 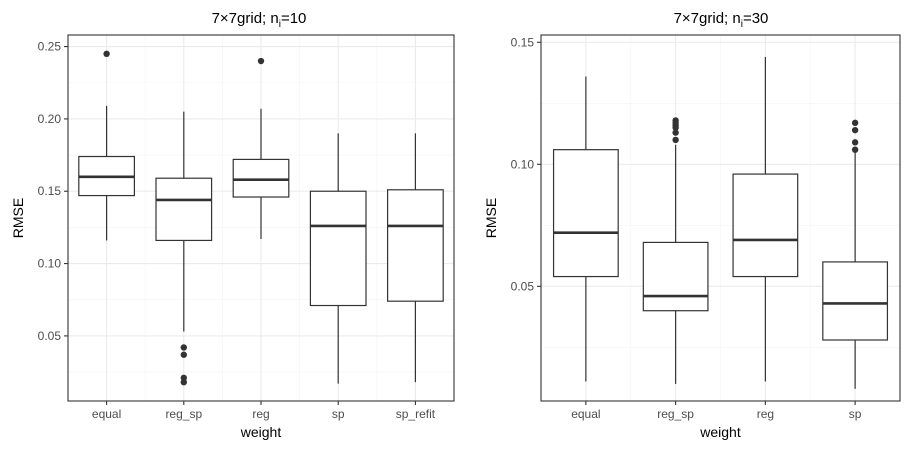 I want to click on y-tick-label: 0.25, so click(x=50, y=47).